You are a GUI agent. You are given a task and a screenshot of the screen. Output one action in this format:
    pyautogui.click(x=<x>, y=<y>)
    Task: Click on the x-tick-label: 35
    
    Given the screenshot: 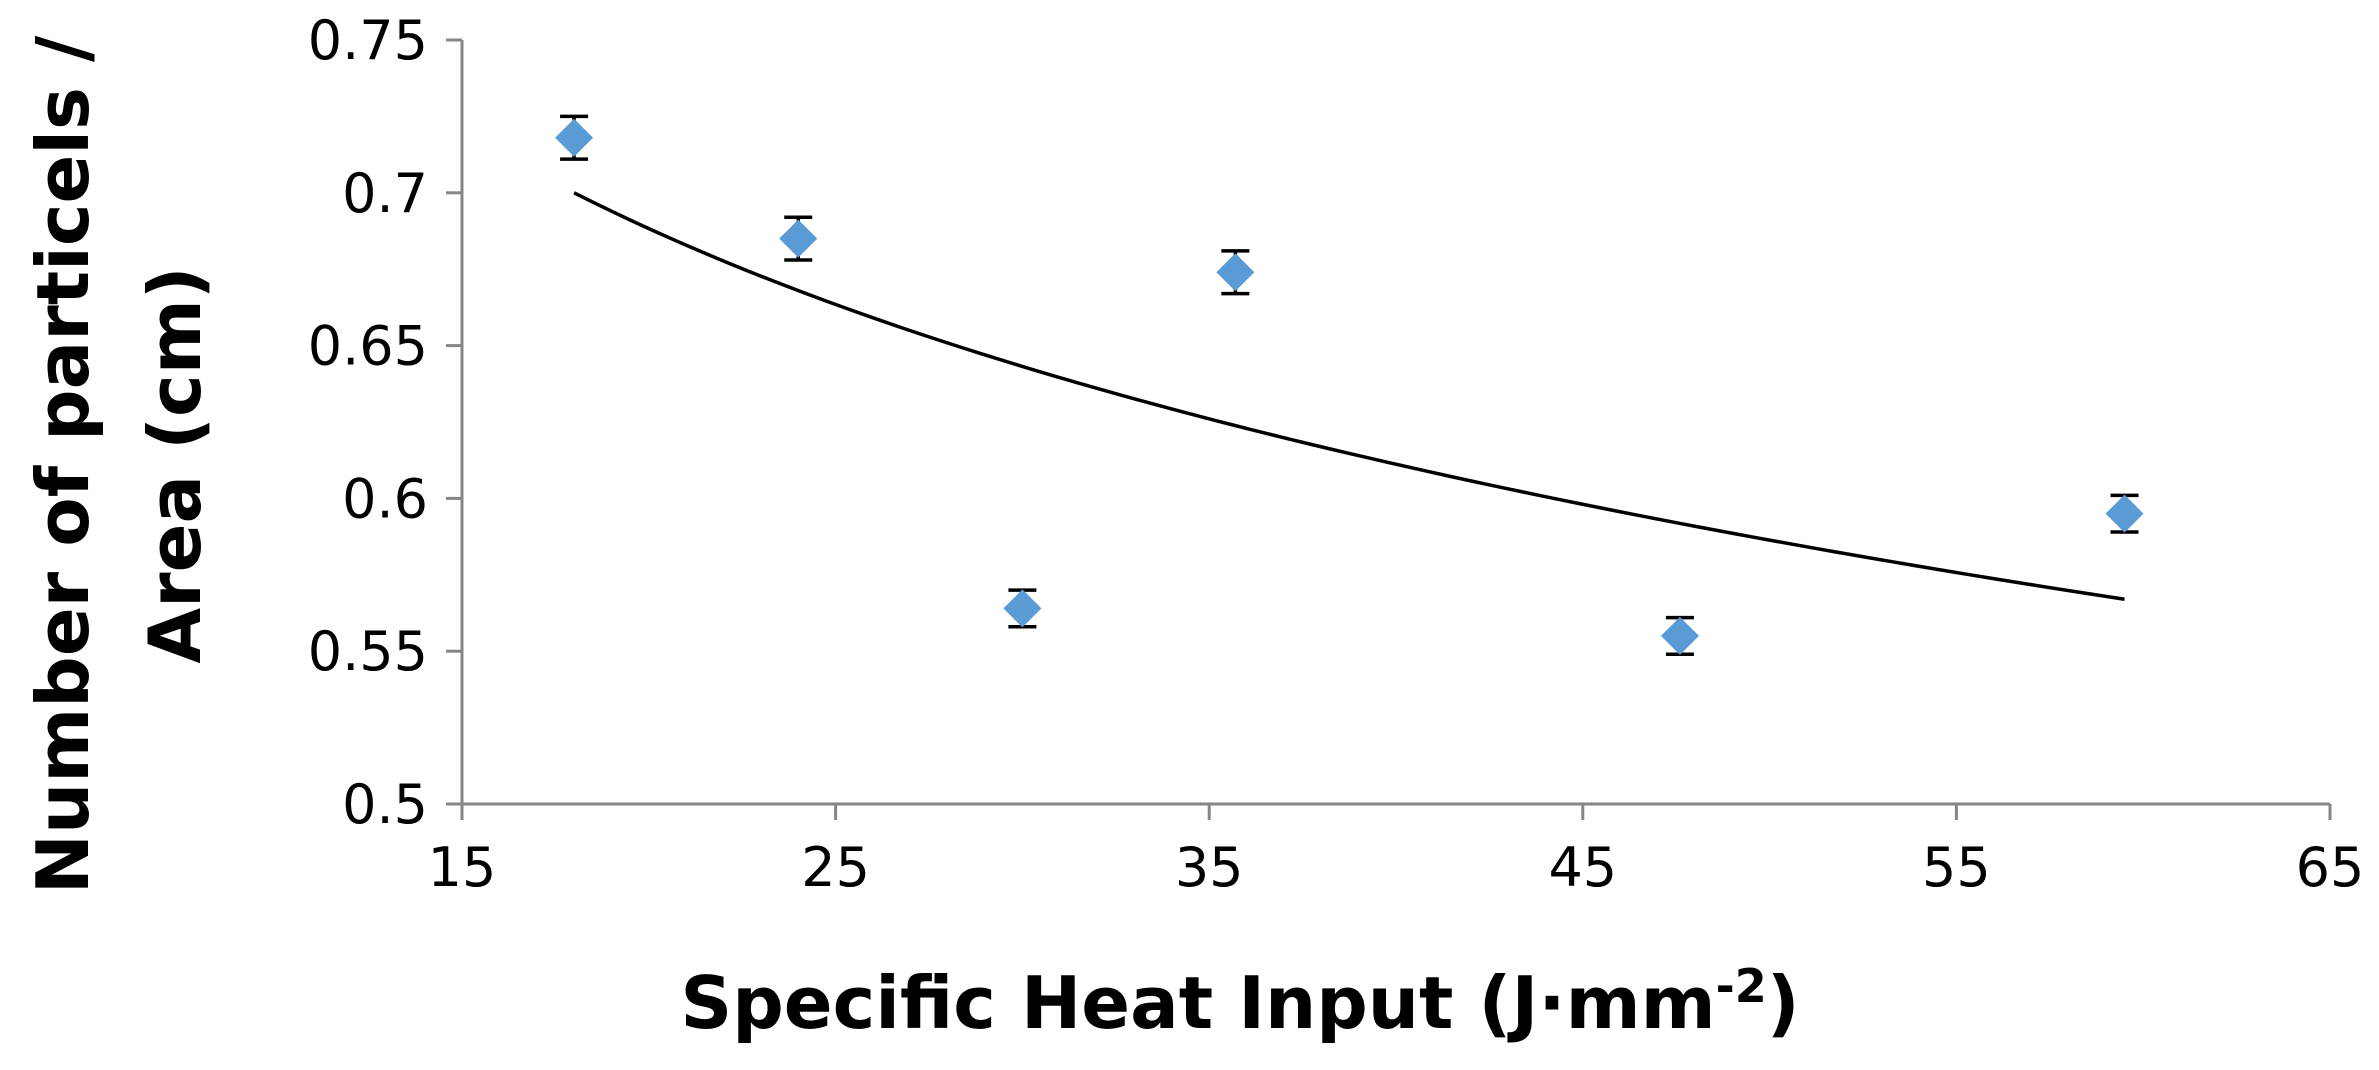 What is the action you would take?
    pyautogui.click(x=1209, y=867)
    